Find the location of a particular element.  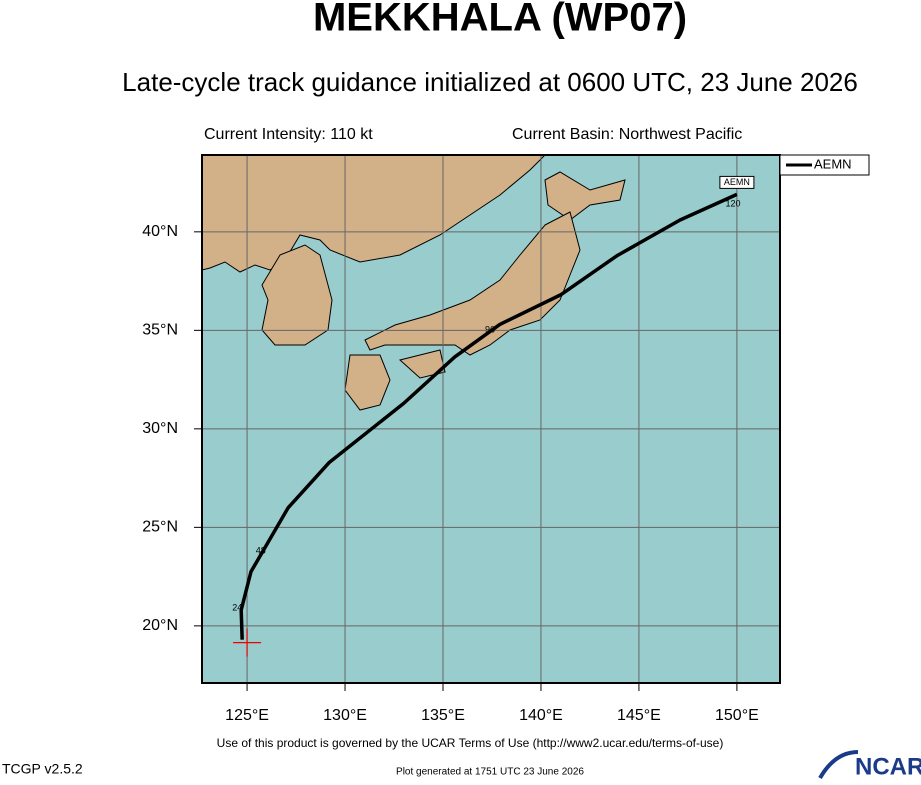

x-tick-label: 150°E is located at coordinates (737, 715).